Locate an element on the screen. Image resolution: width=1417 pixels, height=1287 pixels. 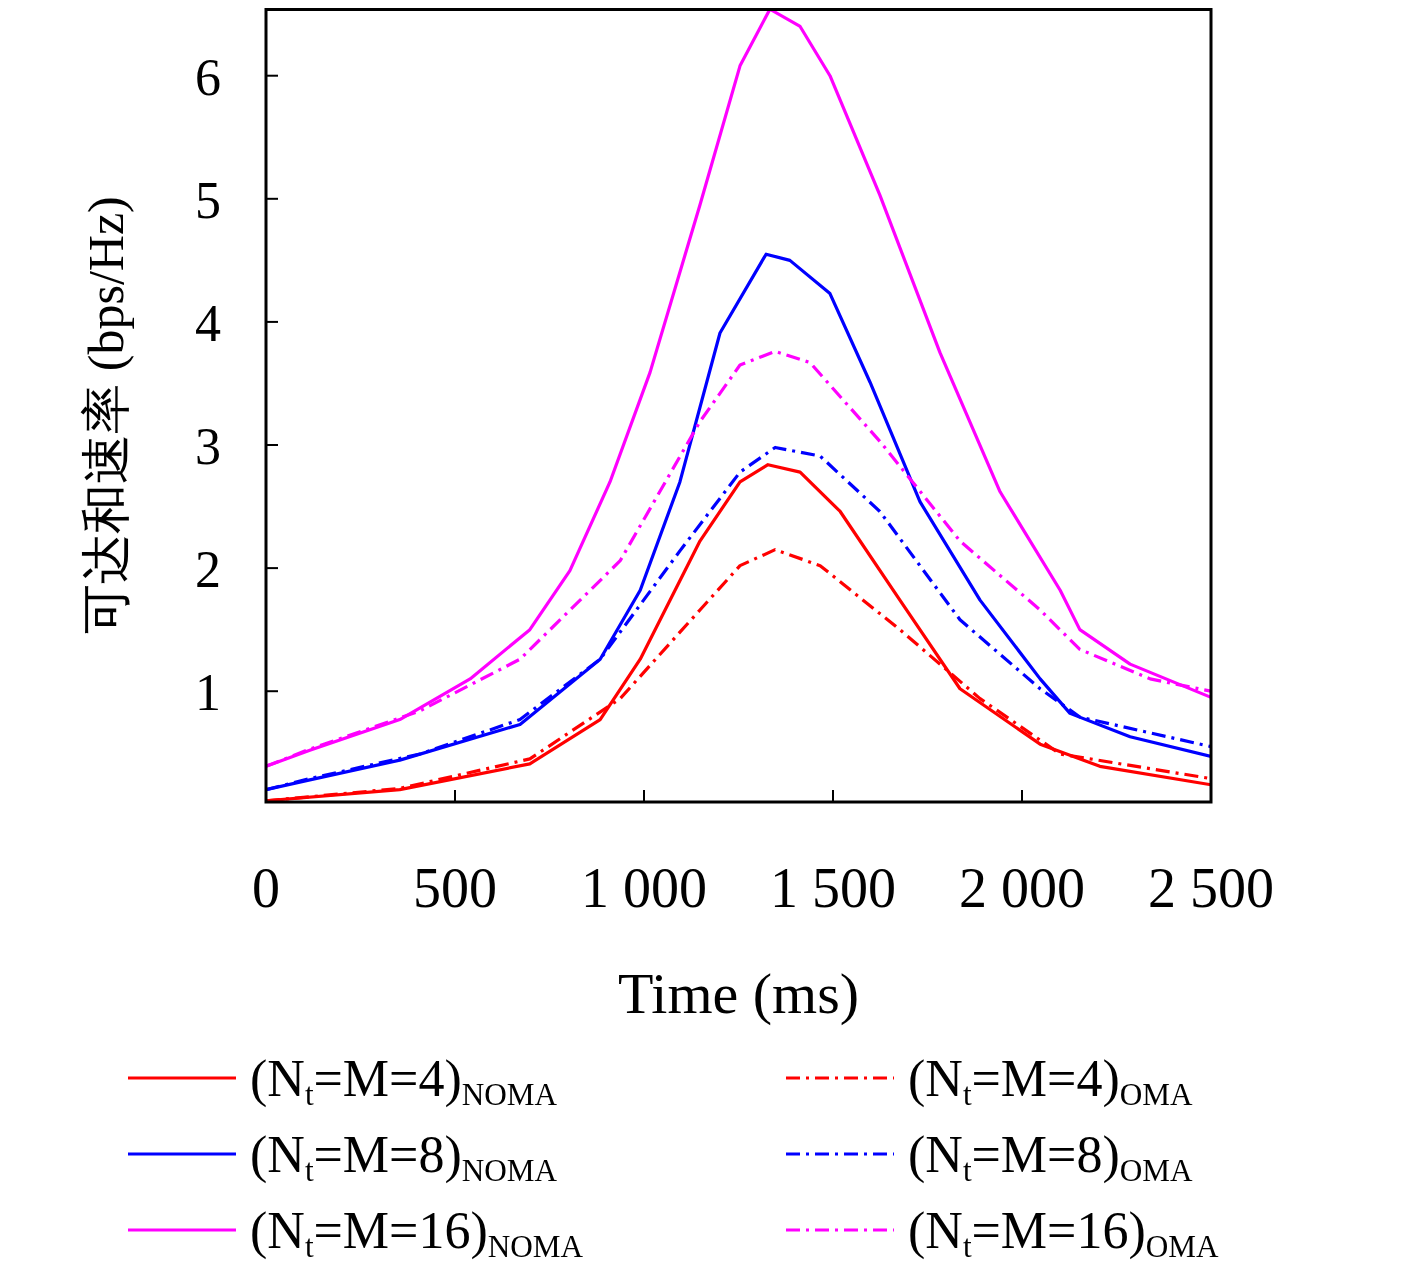
legend-label: (N$_{t}$=M=8)$_{NOMA}$ is located at coordinates (404, 1157).